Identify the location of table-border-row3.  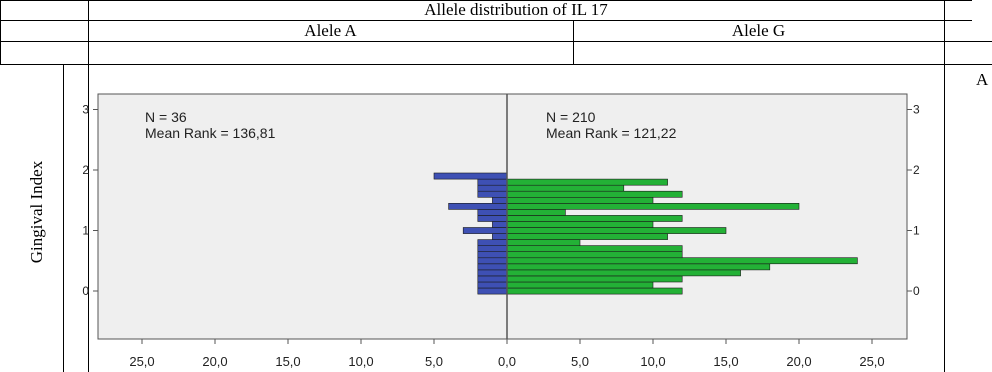
(496, 64).